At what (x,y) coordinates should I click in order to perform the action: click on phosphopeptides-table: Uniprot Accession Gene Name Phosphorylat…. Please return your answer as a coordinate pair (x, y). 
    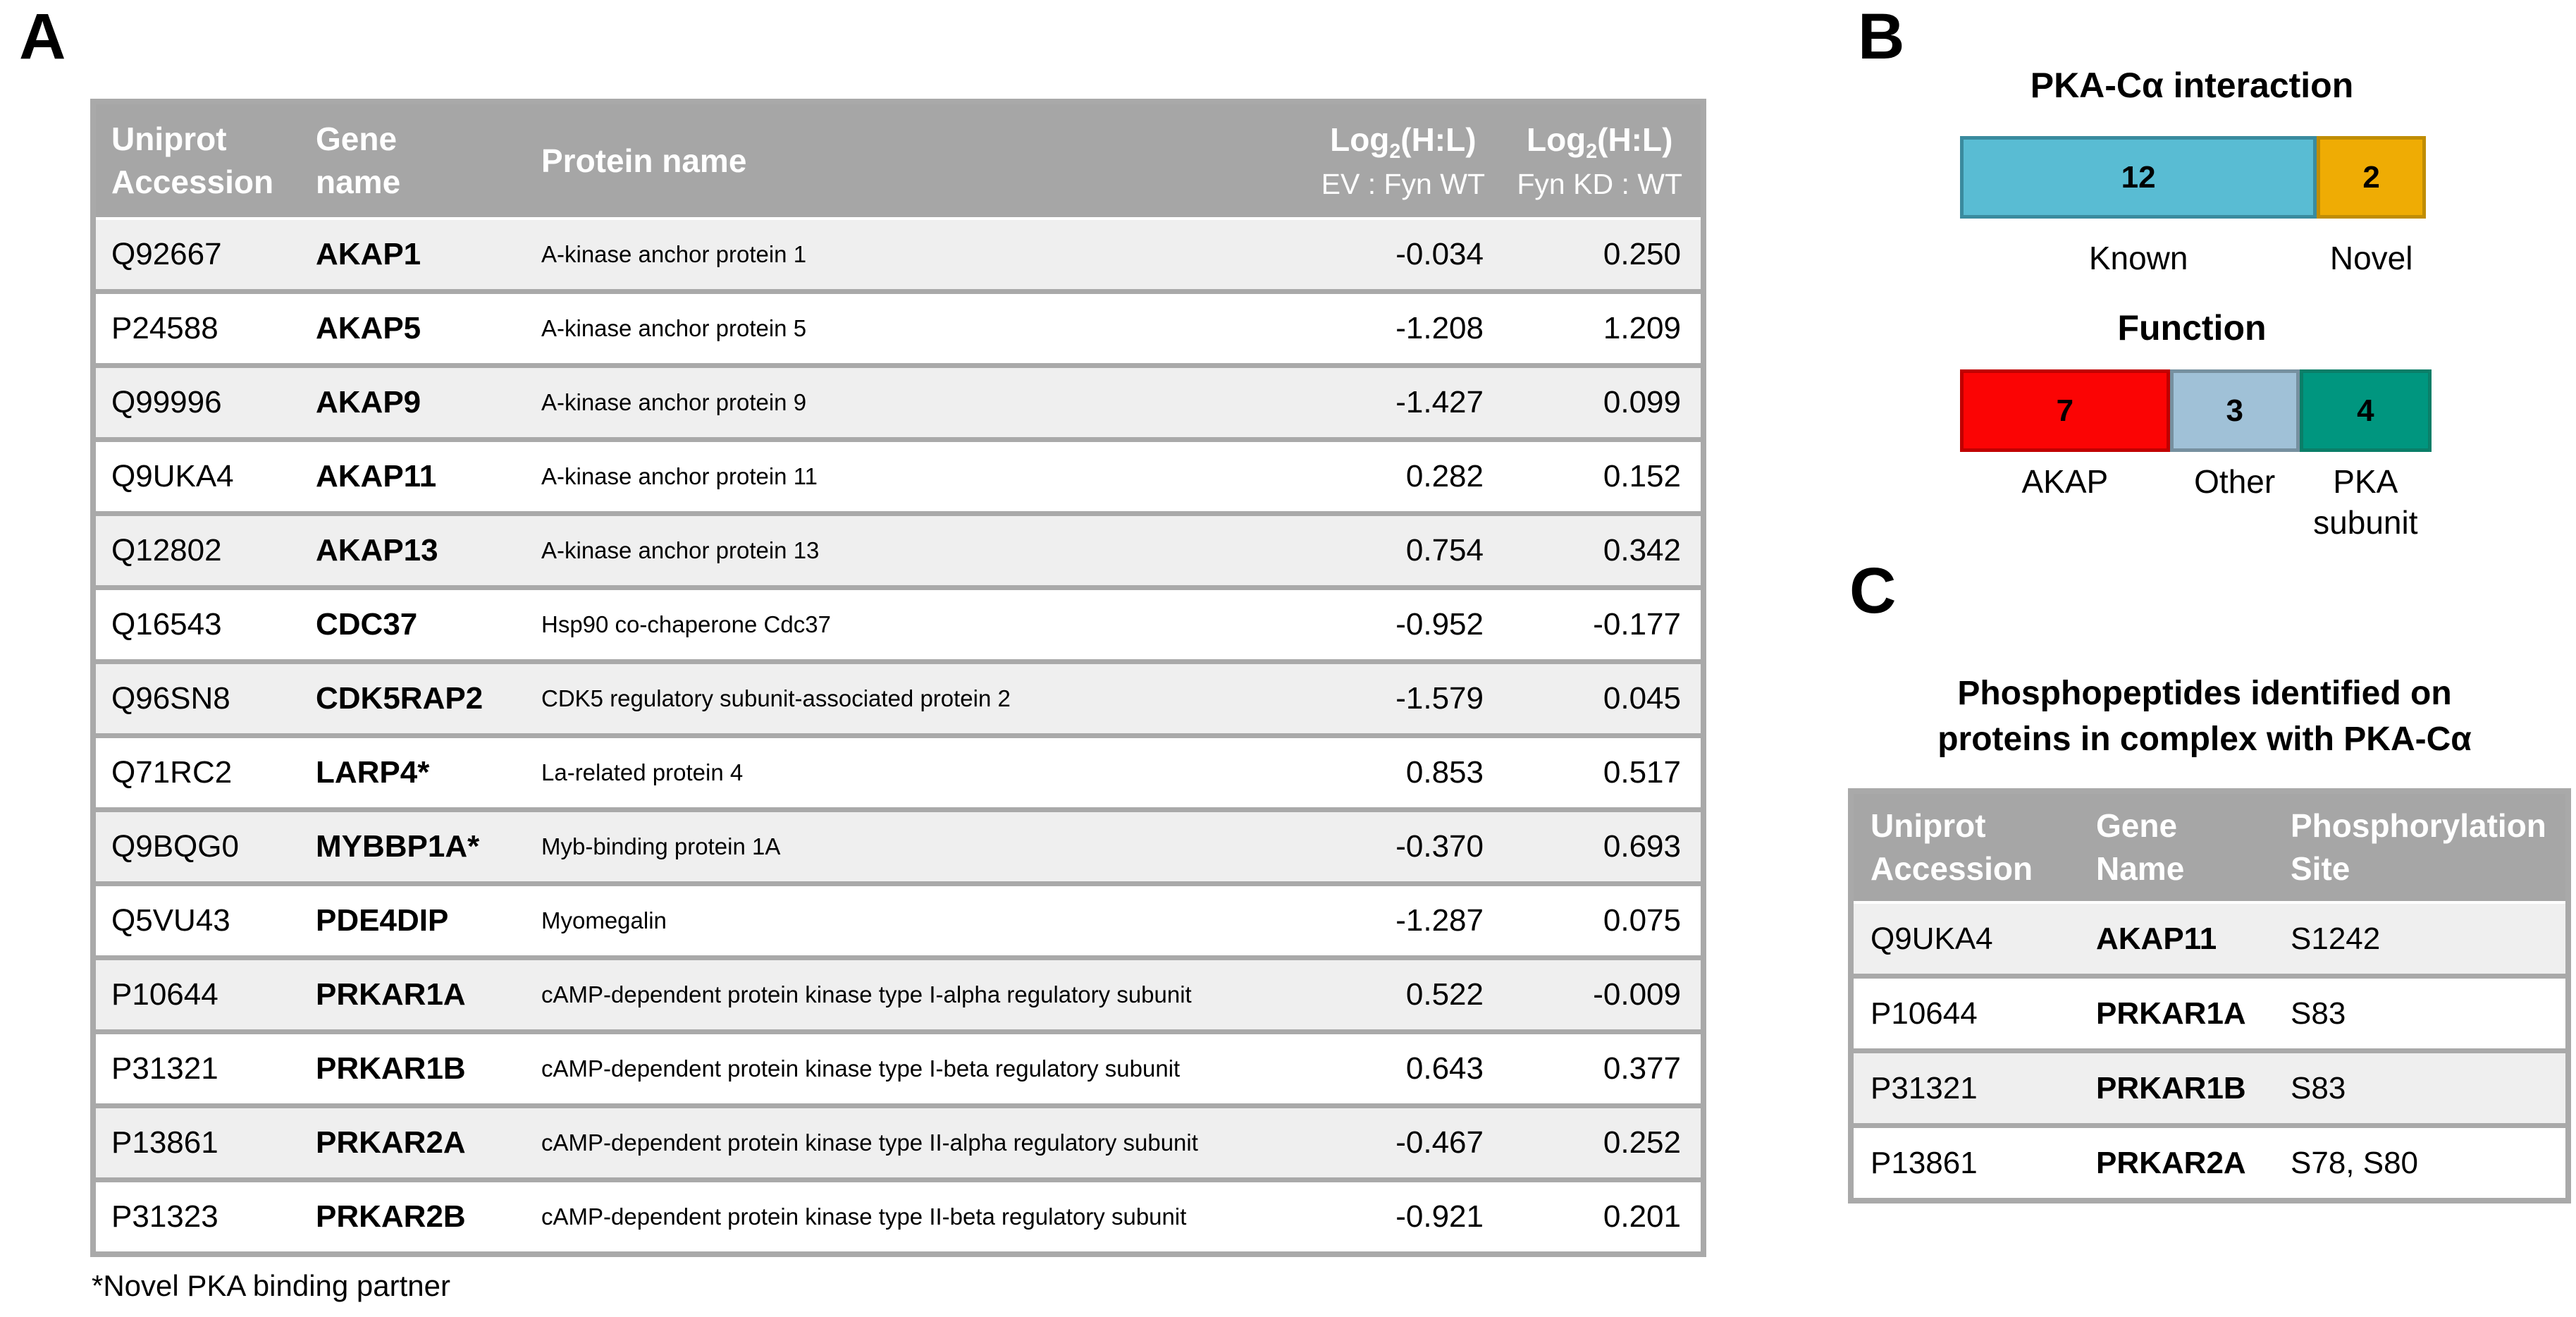
    Looking at the image, I should click on (2209, 995).